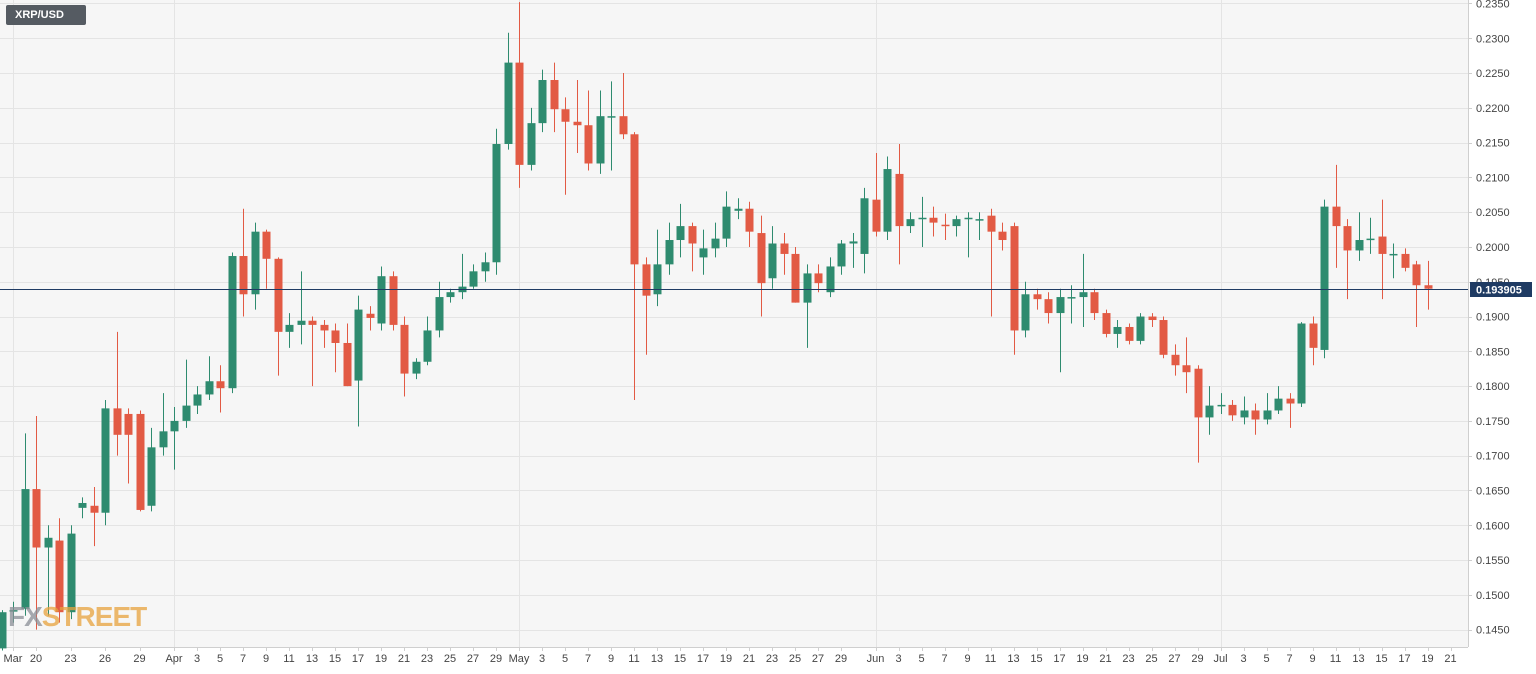 The width and height of the screenshot is (1536, 674). I want to click on x-tick-label: 29, so click(496, 659).